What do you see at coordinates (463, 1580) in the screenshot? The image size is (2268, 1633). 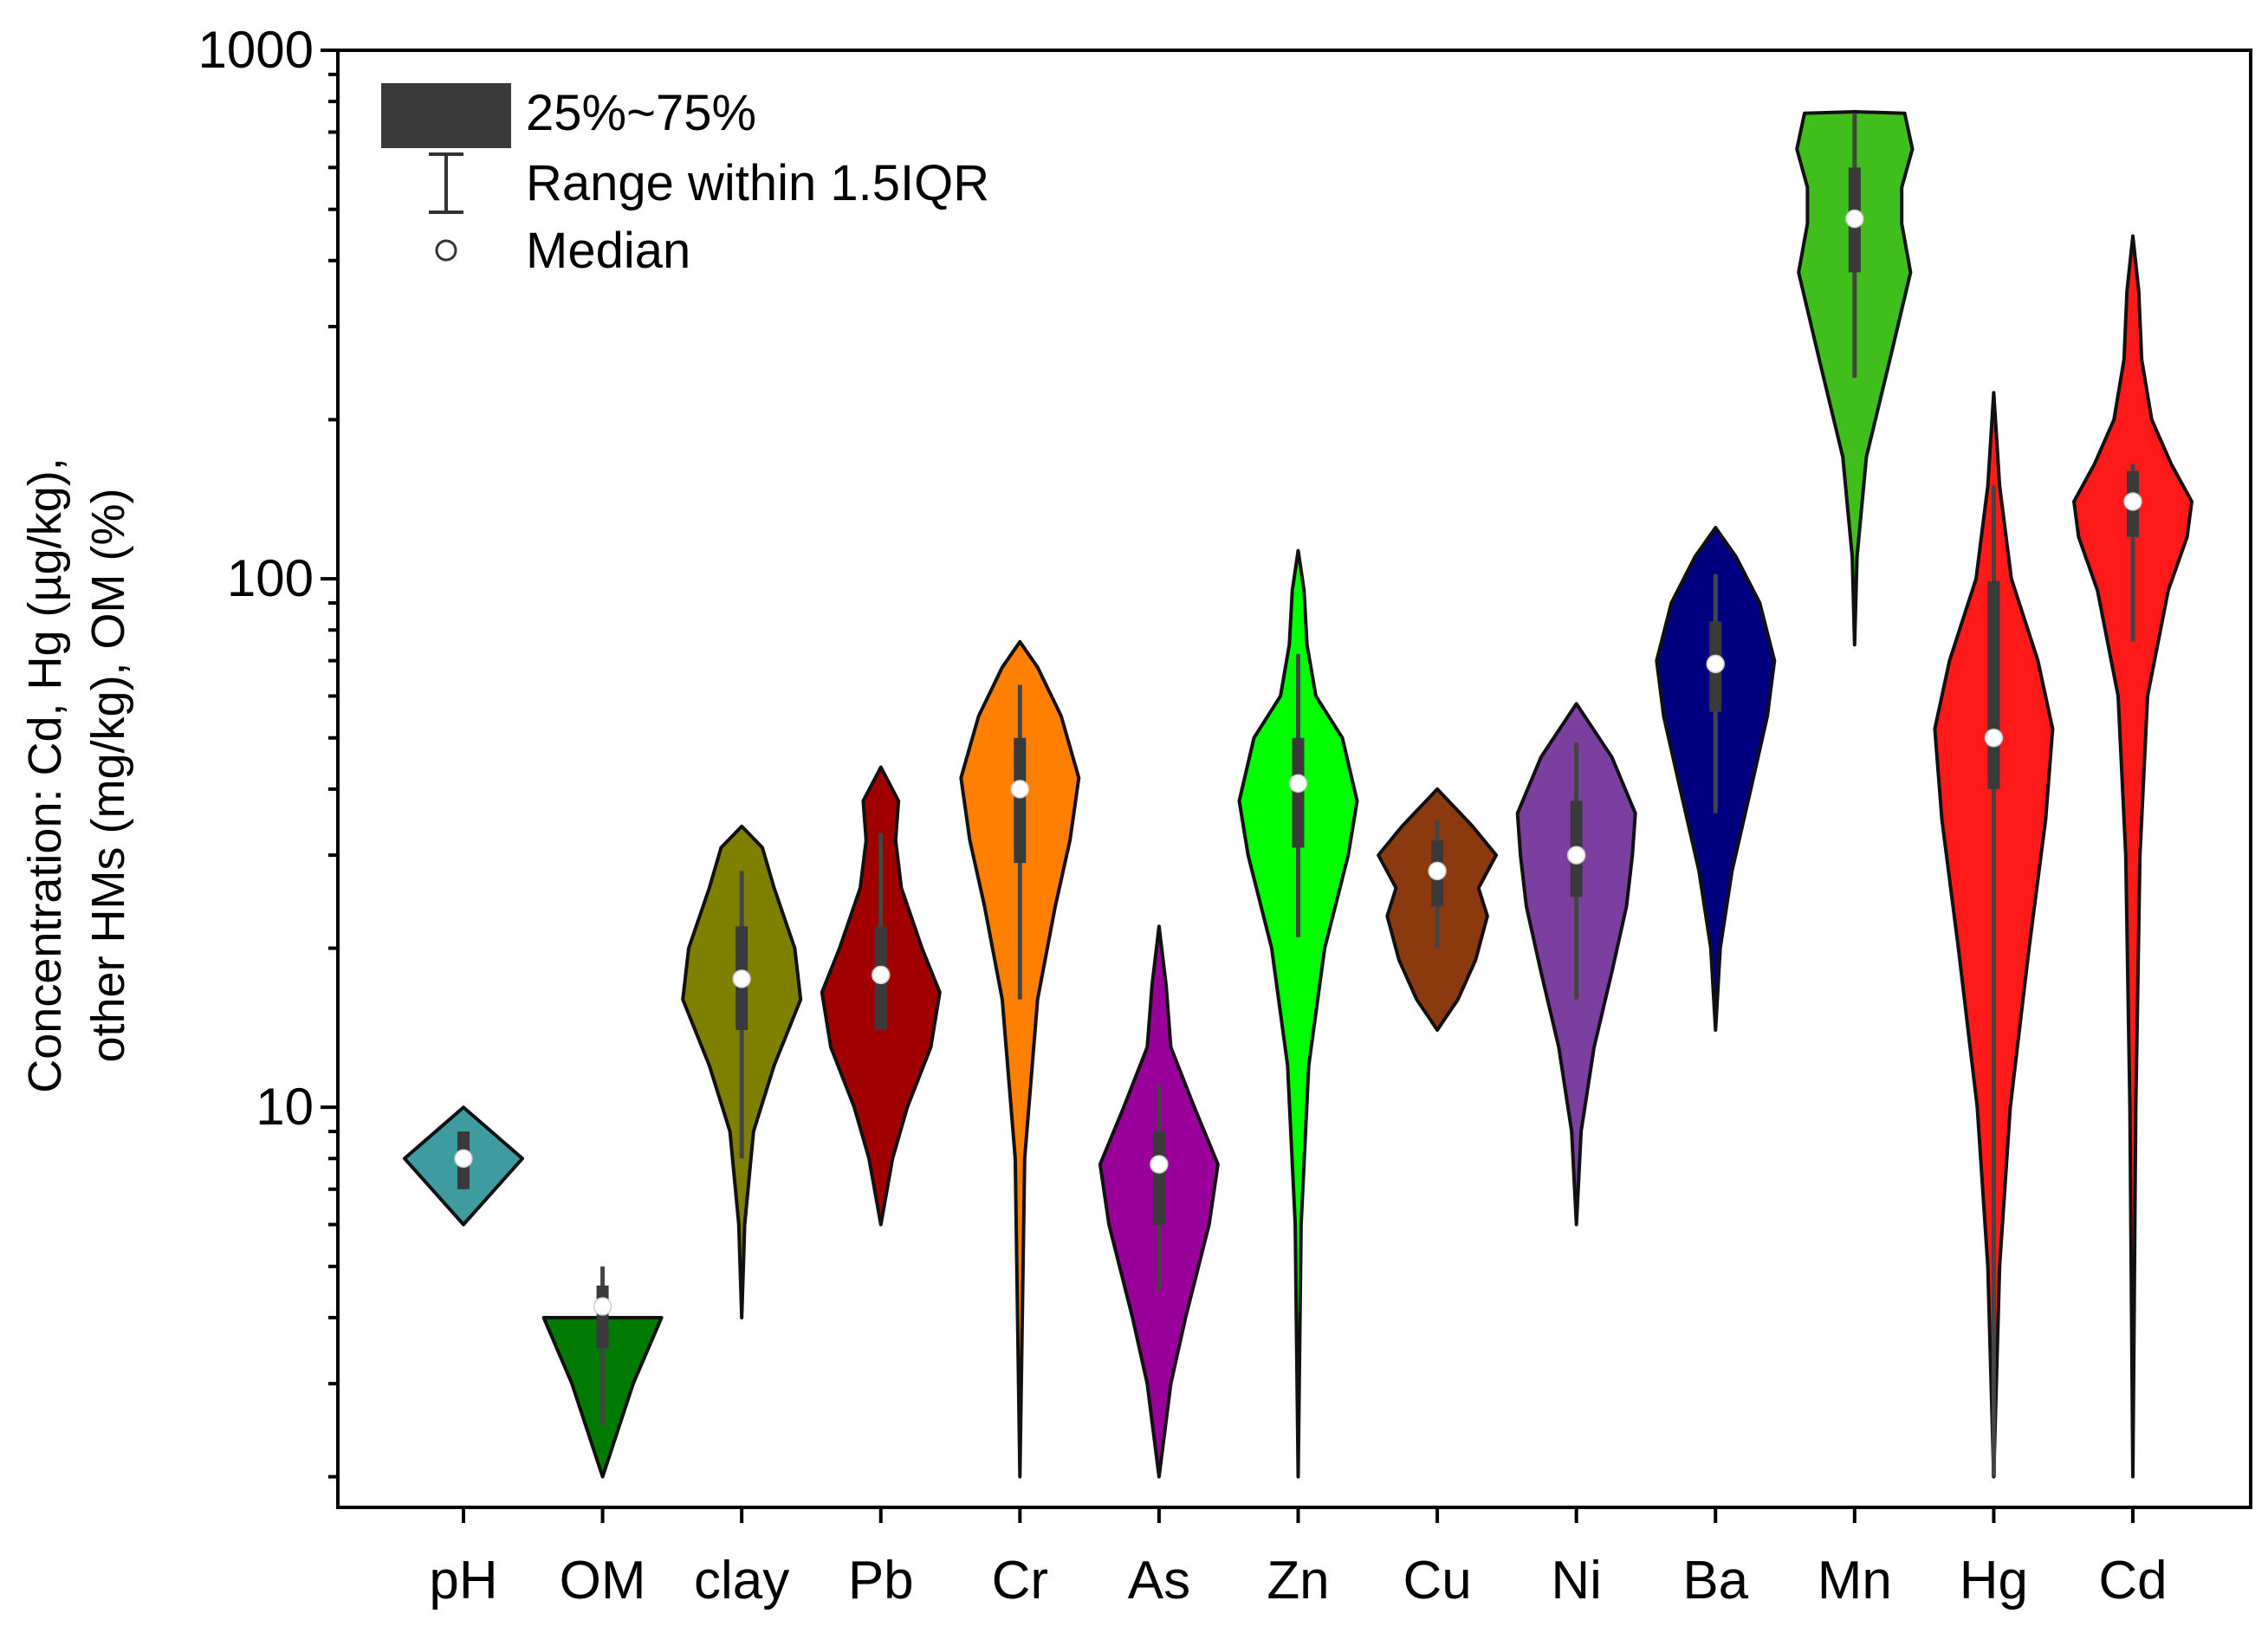 I see `x-tick-label: pH` at bounding box center [463, 1580].